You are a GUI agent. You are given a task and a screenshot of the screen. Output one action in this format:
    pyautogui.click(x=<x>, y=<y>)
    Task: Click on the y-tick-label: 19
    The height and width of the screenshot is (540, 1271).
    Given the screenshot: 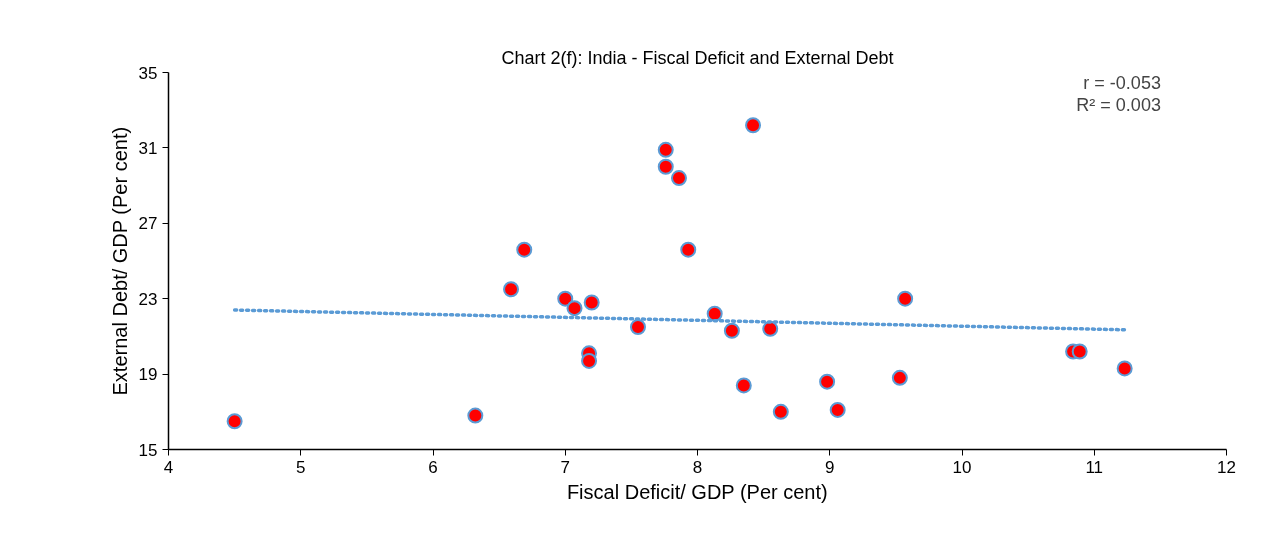 What is the action you would take?
    pyautogui.click(x=148, y=375)
    